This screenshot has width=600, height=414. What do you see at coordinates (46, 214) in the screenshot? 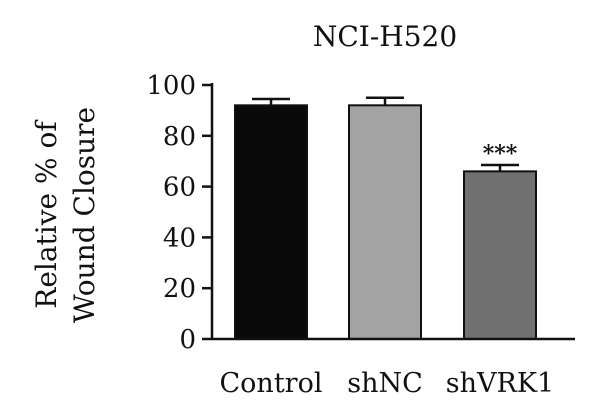
I see `y-axis-label-line-1: Relative % of` at bounding box center [46, 214].